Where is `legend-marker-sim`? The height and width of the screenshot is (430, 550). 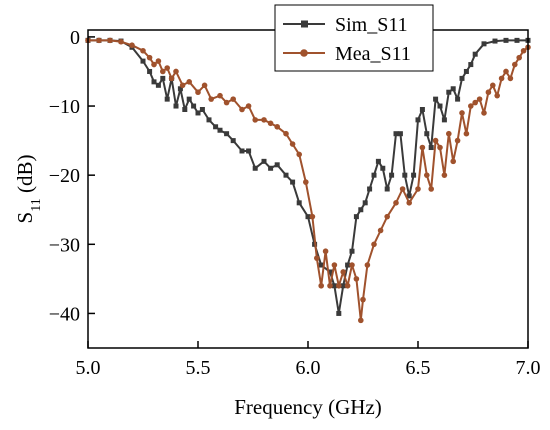 legend-marker-sim is located at coordinates (304, 24).